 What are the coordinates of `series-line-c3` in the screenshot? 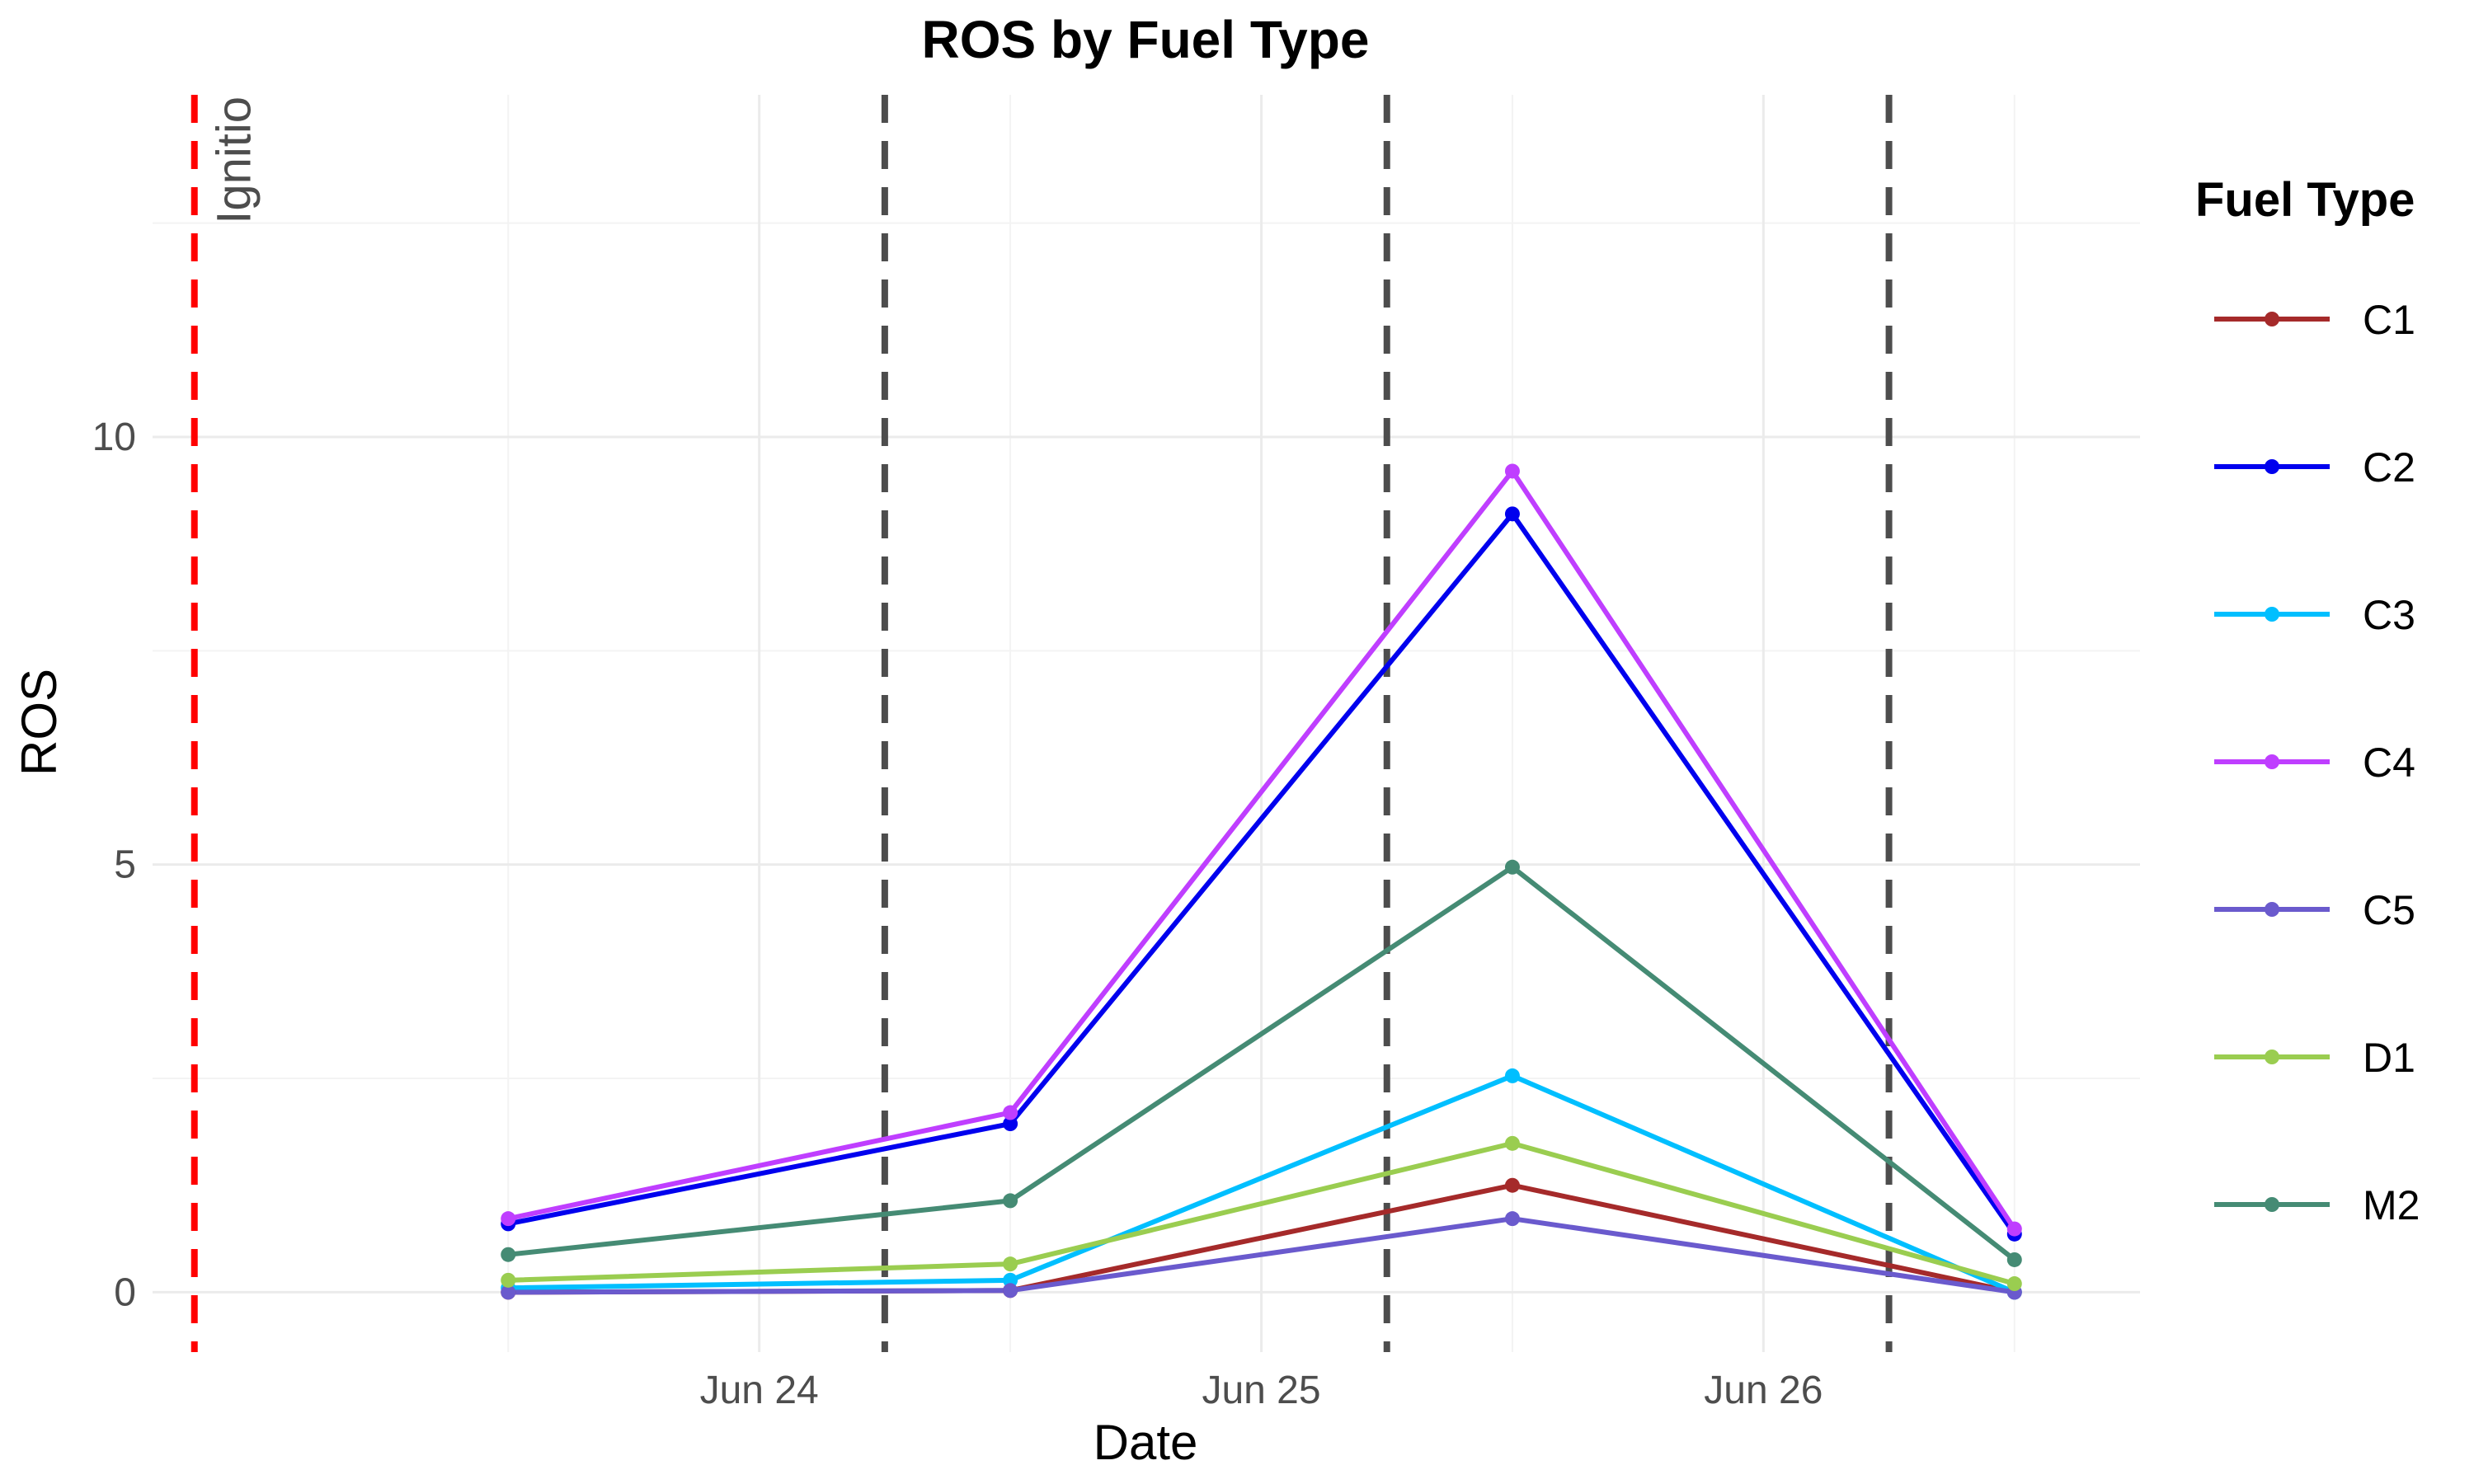 It's located at (1261, 1184).